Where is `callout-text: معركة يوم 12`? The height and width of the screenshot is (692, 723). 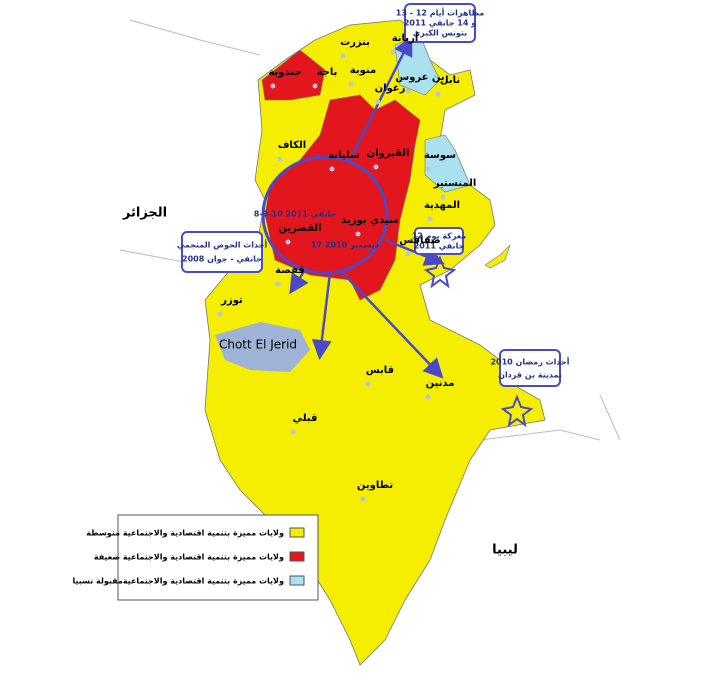
callout-text: معركة يوم 12 is located at coordinates (439, 236).